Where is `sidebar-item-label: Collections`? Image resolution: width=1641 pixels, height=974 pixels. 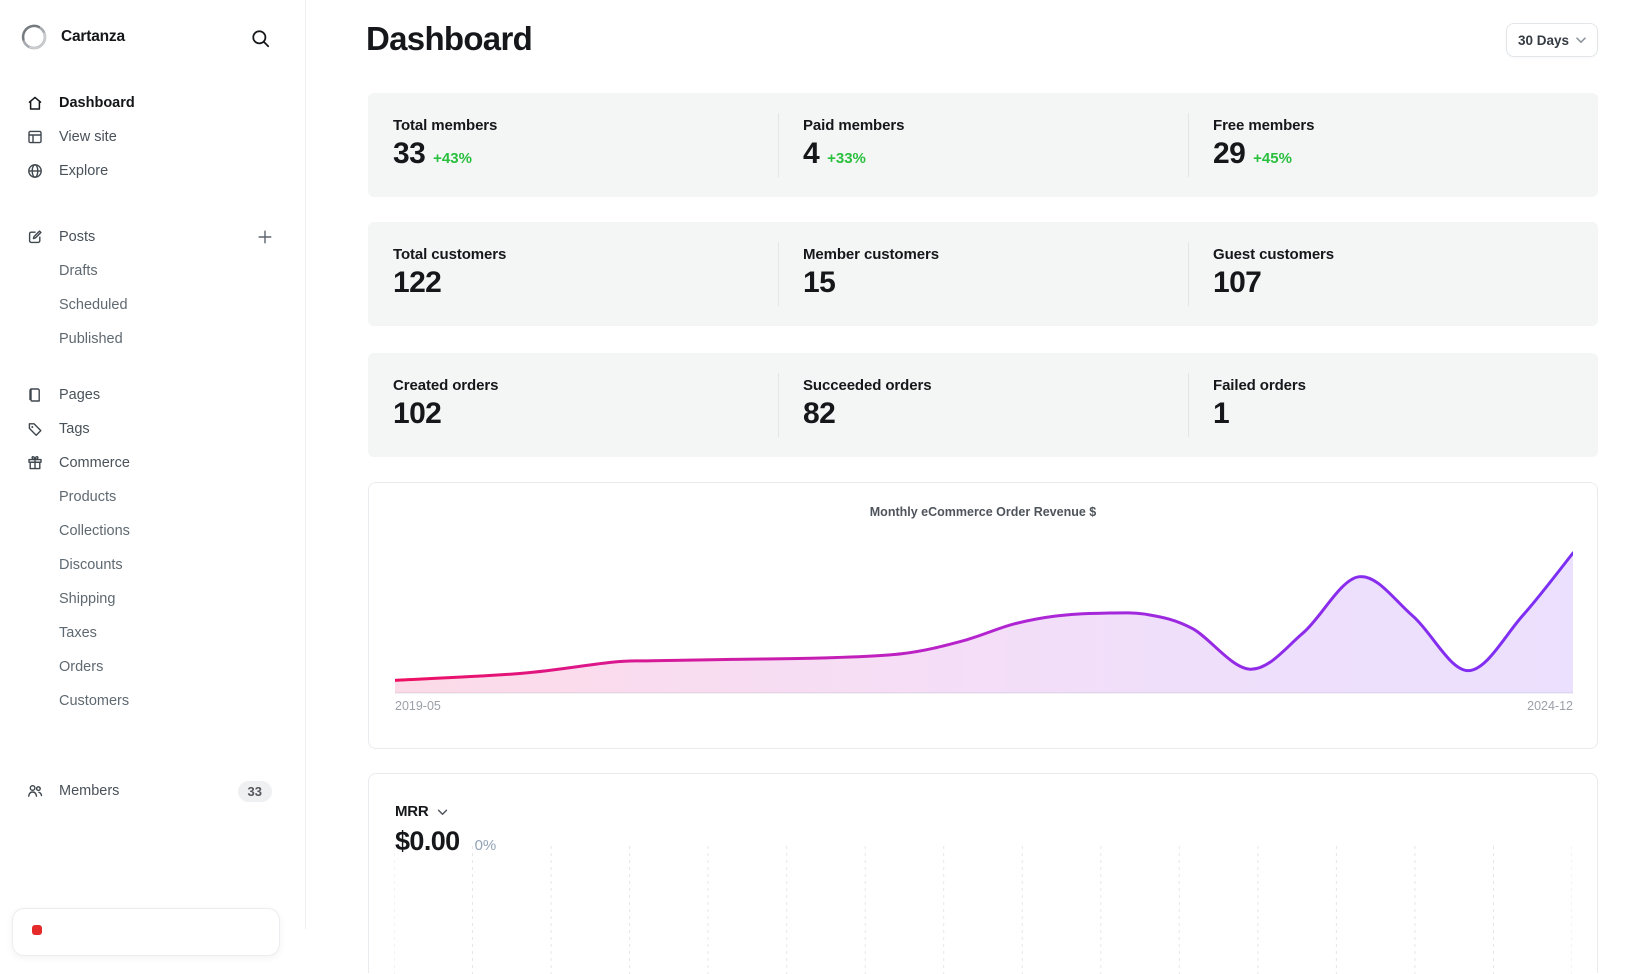 sidebar-item-label: Collections is located at coordinates (94, 531).